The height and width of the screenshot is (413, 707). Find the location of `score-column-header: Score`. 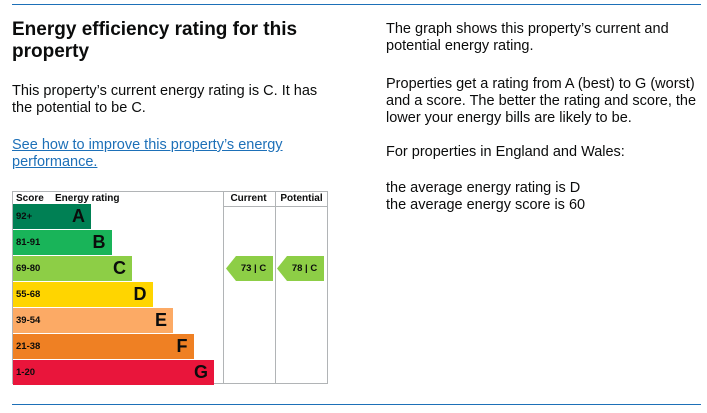

score-column-header: Score is located at coordinates (30, 198).